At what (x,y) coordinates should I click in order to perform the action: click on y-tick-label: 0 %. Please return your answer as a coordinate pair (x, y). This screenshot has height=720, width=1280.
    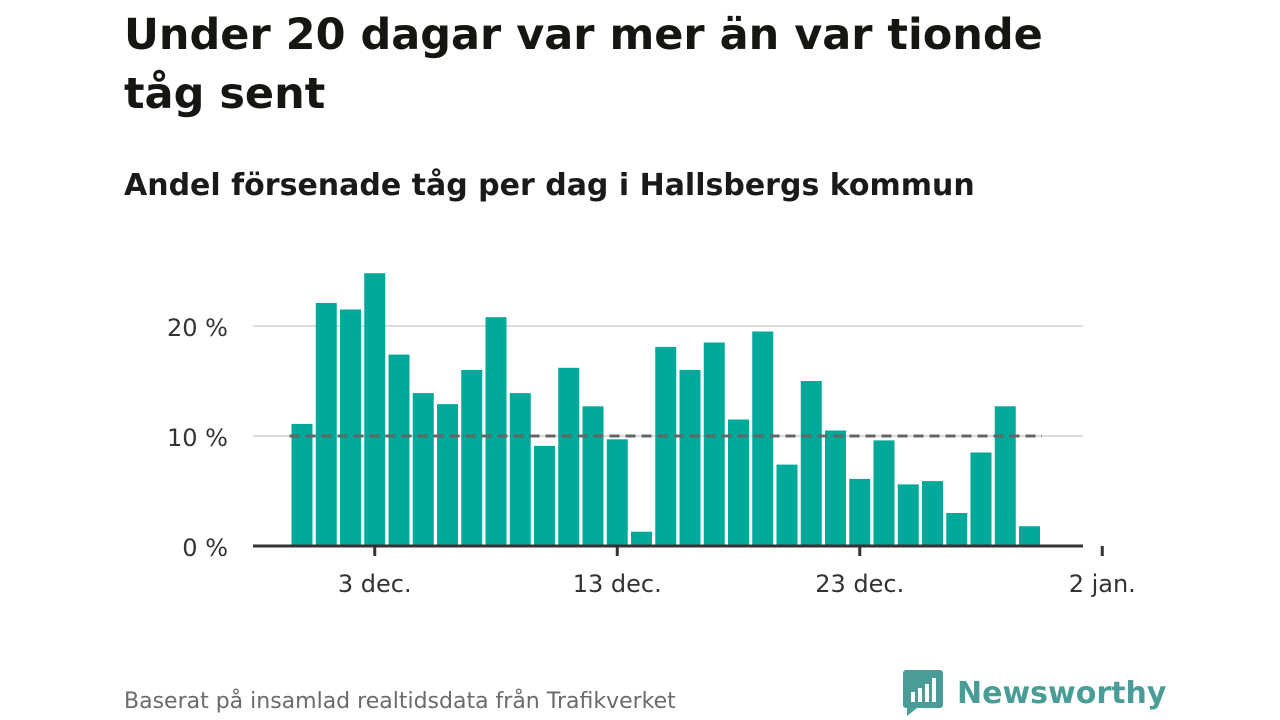
    Looking at the image, I should click on (205, 548).